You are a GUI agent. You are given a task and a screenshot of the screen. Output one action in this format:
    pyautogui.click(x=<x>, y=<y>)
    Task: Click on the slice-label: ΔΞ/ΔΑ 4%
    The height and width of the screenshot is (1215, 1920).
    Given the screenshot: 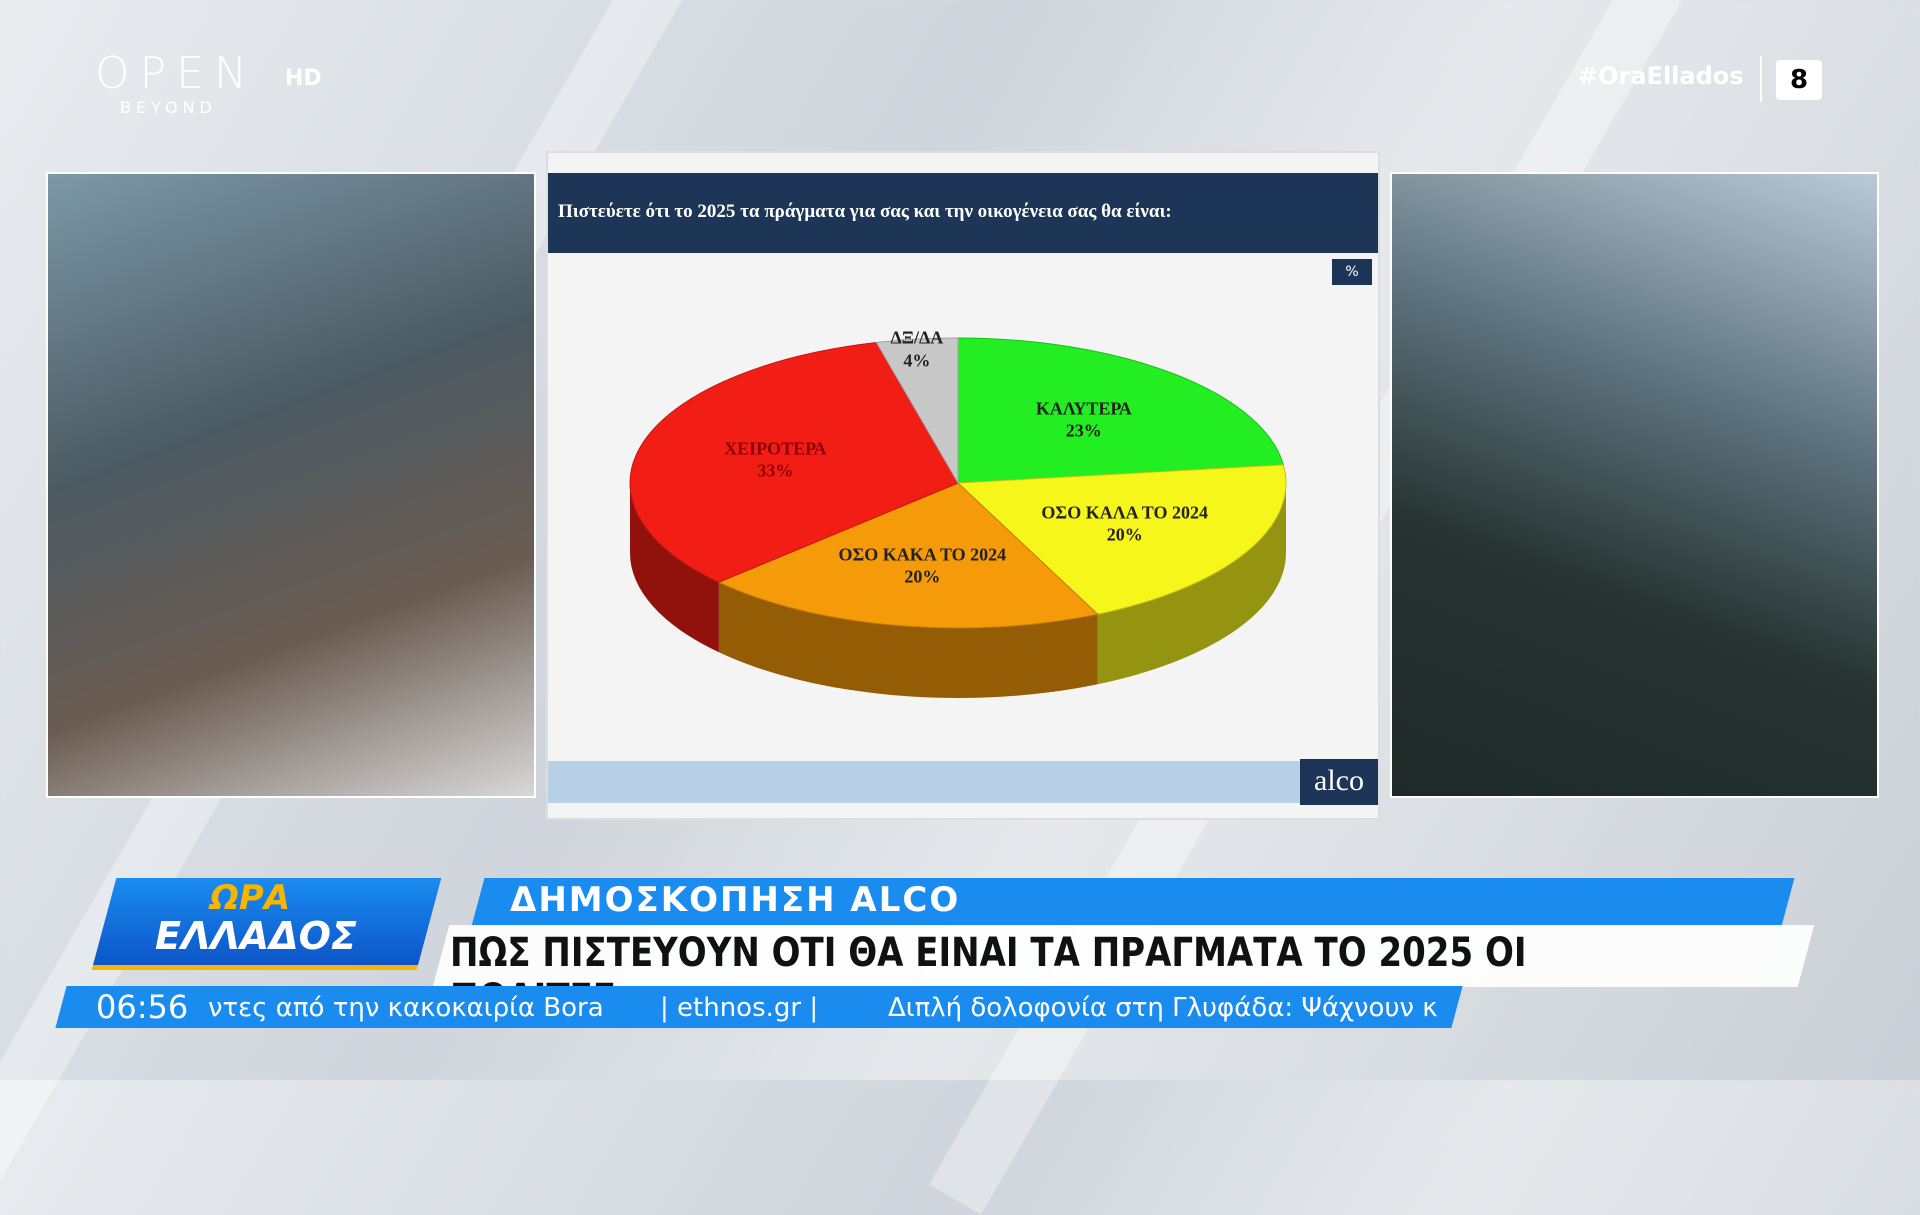 What is the action you would take?
    pyautogui.click(x=917, y=349)
    